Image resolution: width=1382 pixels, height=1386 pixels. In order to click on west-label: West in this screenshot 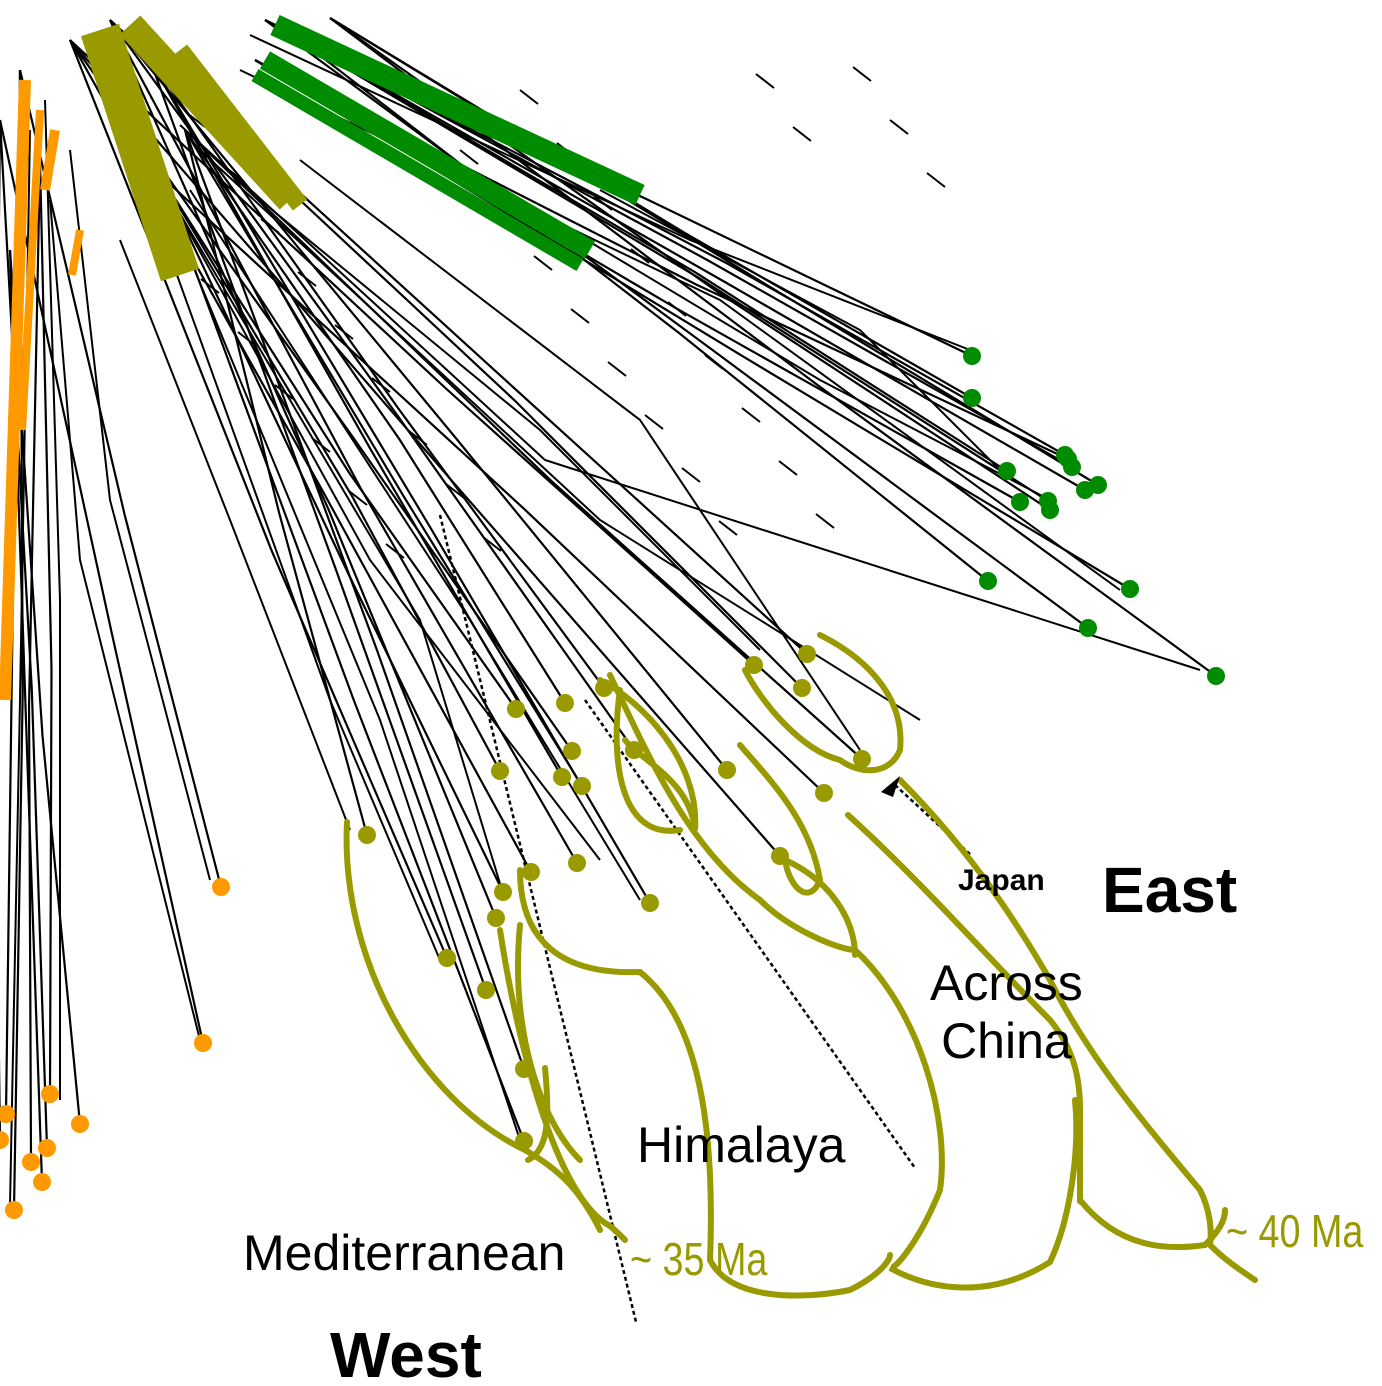, I will do `click(406, 1352)`.